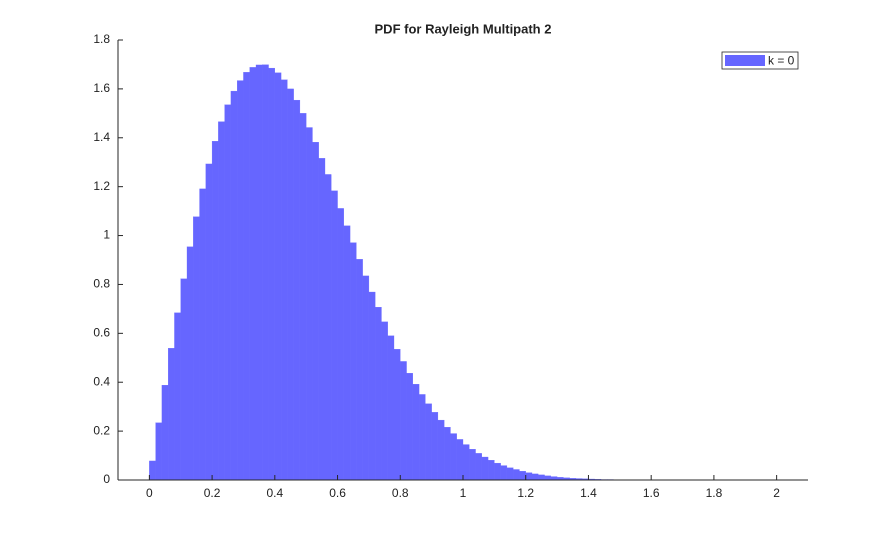  I want to click on y-tick-label: 0.6, so click(101, 333).